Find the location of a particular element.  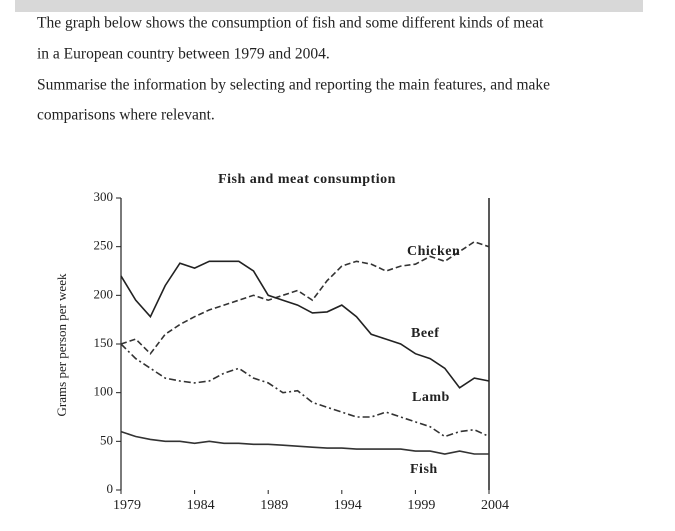

x-tick-label: 1989 is located at coordinates (274, 505).